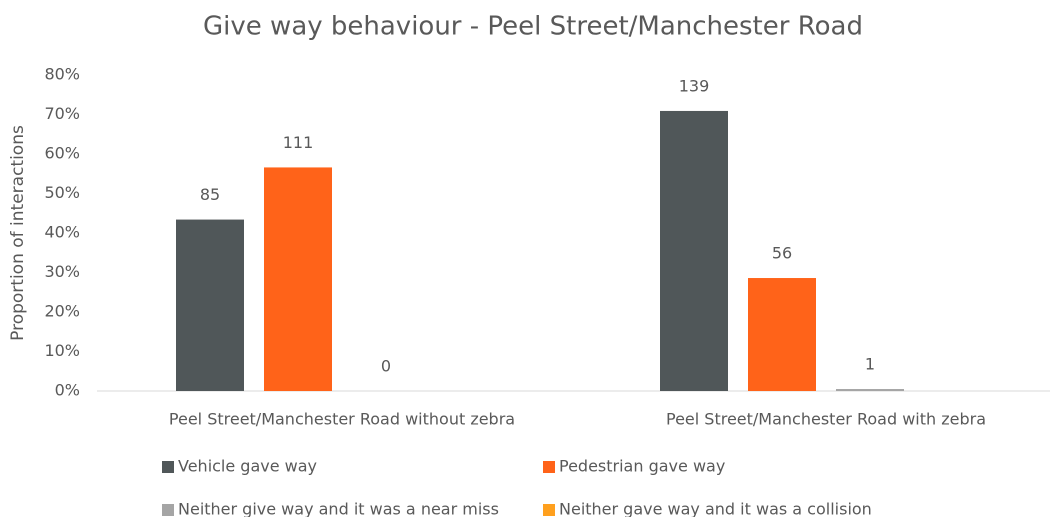 The height and width of the screenshot is (517, 1054). What do you see at coordinates (62, 311) in the screenshot?
I see `y-tick-label: 20%` at bounding box center [62, 311].